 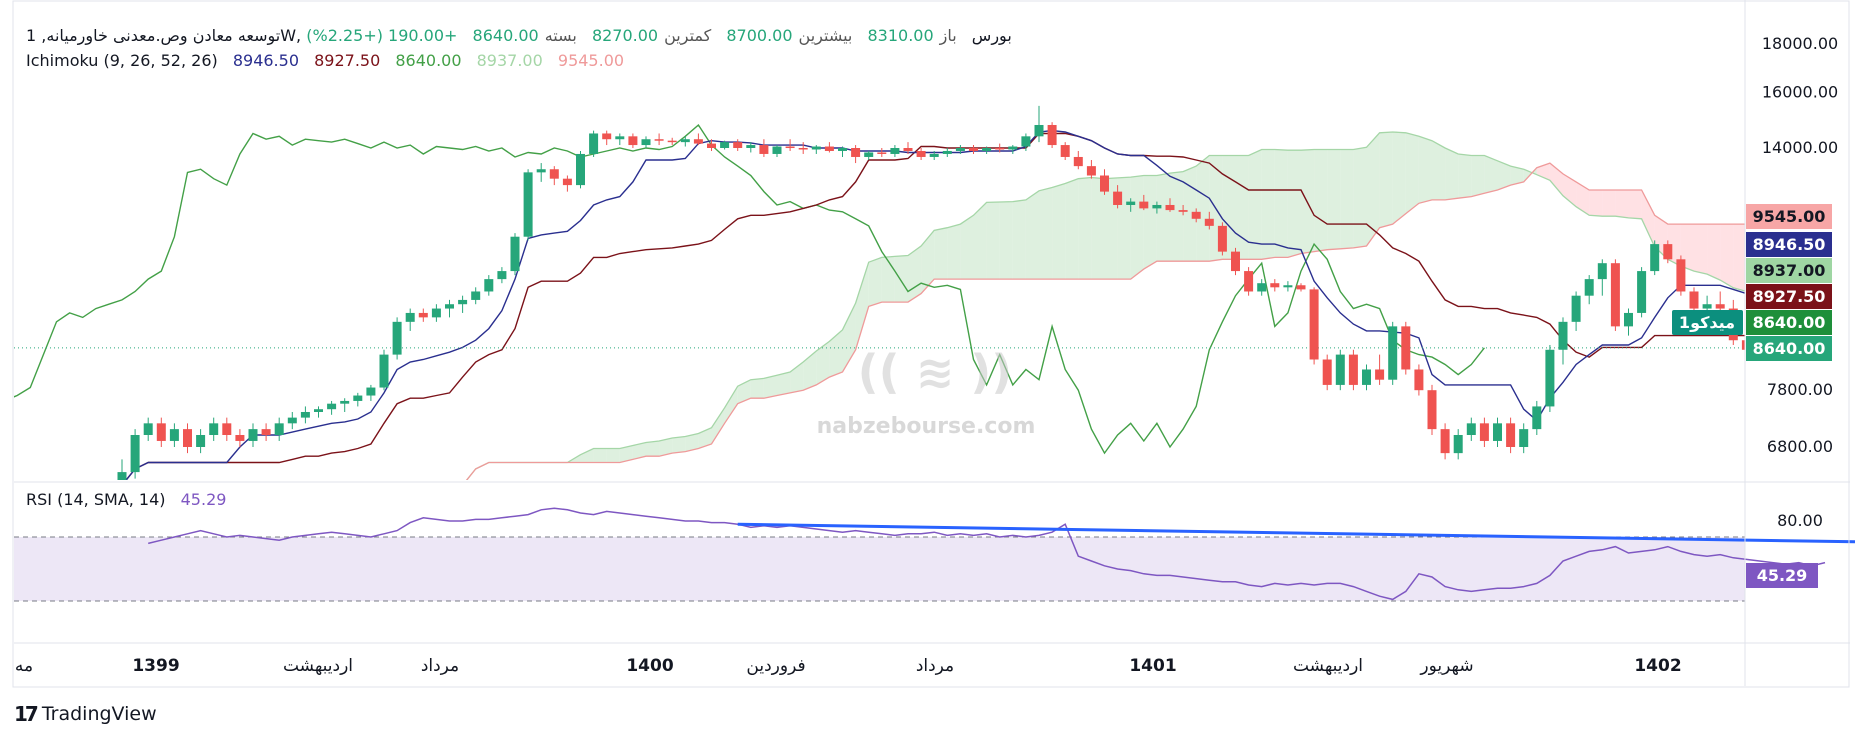 I want to click on price-tag-label: 8640.00, so click(x=1789, y=322).